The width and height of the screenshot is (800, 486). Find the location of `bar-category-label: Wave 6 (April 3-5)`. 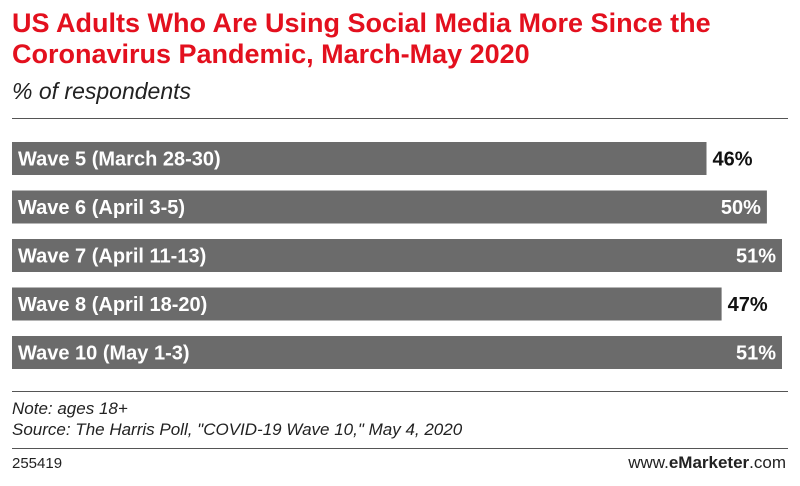

bar-category-label: Wave 6 (April 3-5) is located at coordinates (101, 208).